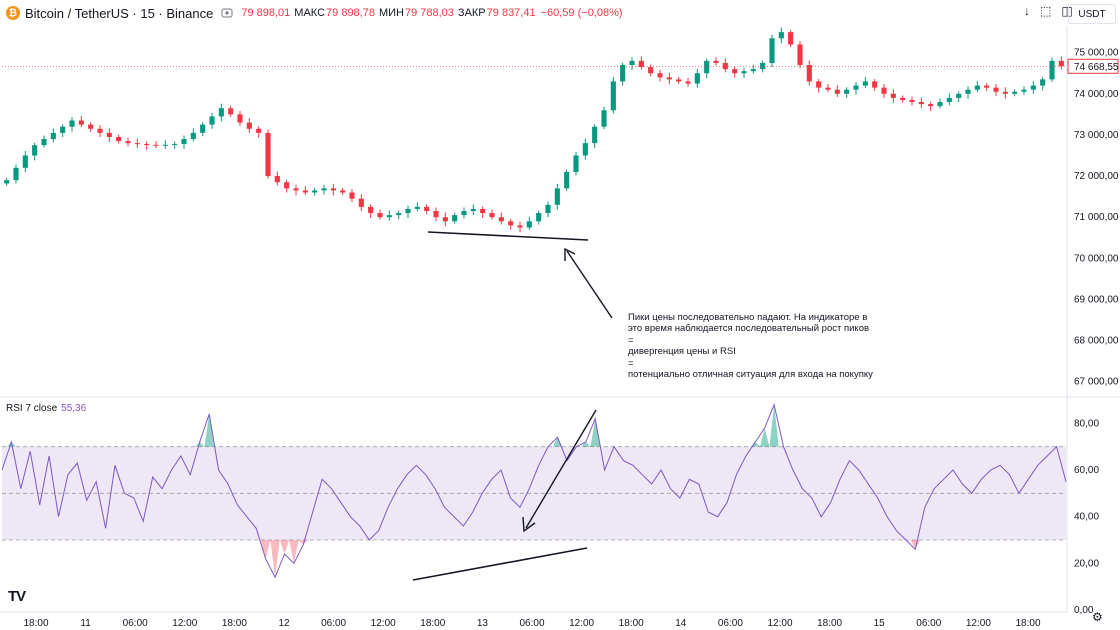 This screenshot has width=1120, height=630. Describe the element at coordinates (1086, 517) in the screenshot. I see `rsi-tick-label: 40,00` at that location.